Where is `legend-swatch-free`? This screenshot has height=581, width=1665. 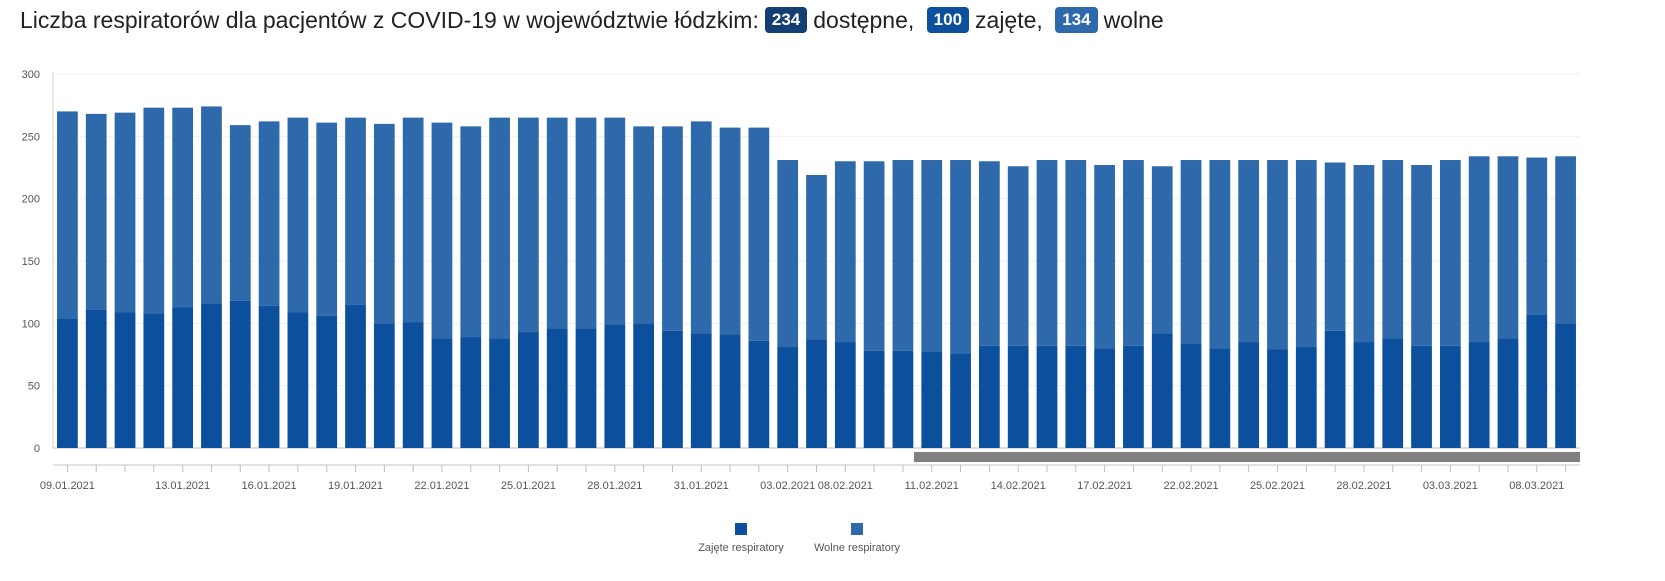
legend-swatch-free is located at coordinates (857, 529).